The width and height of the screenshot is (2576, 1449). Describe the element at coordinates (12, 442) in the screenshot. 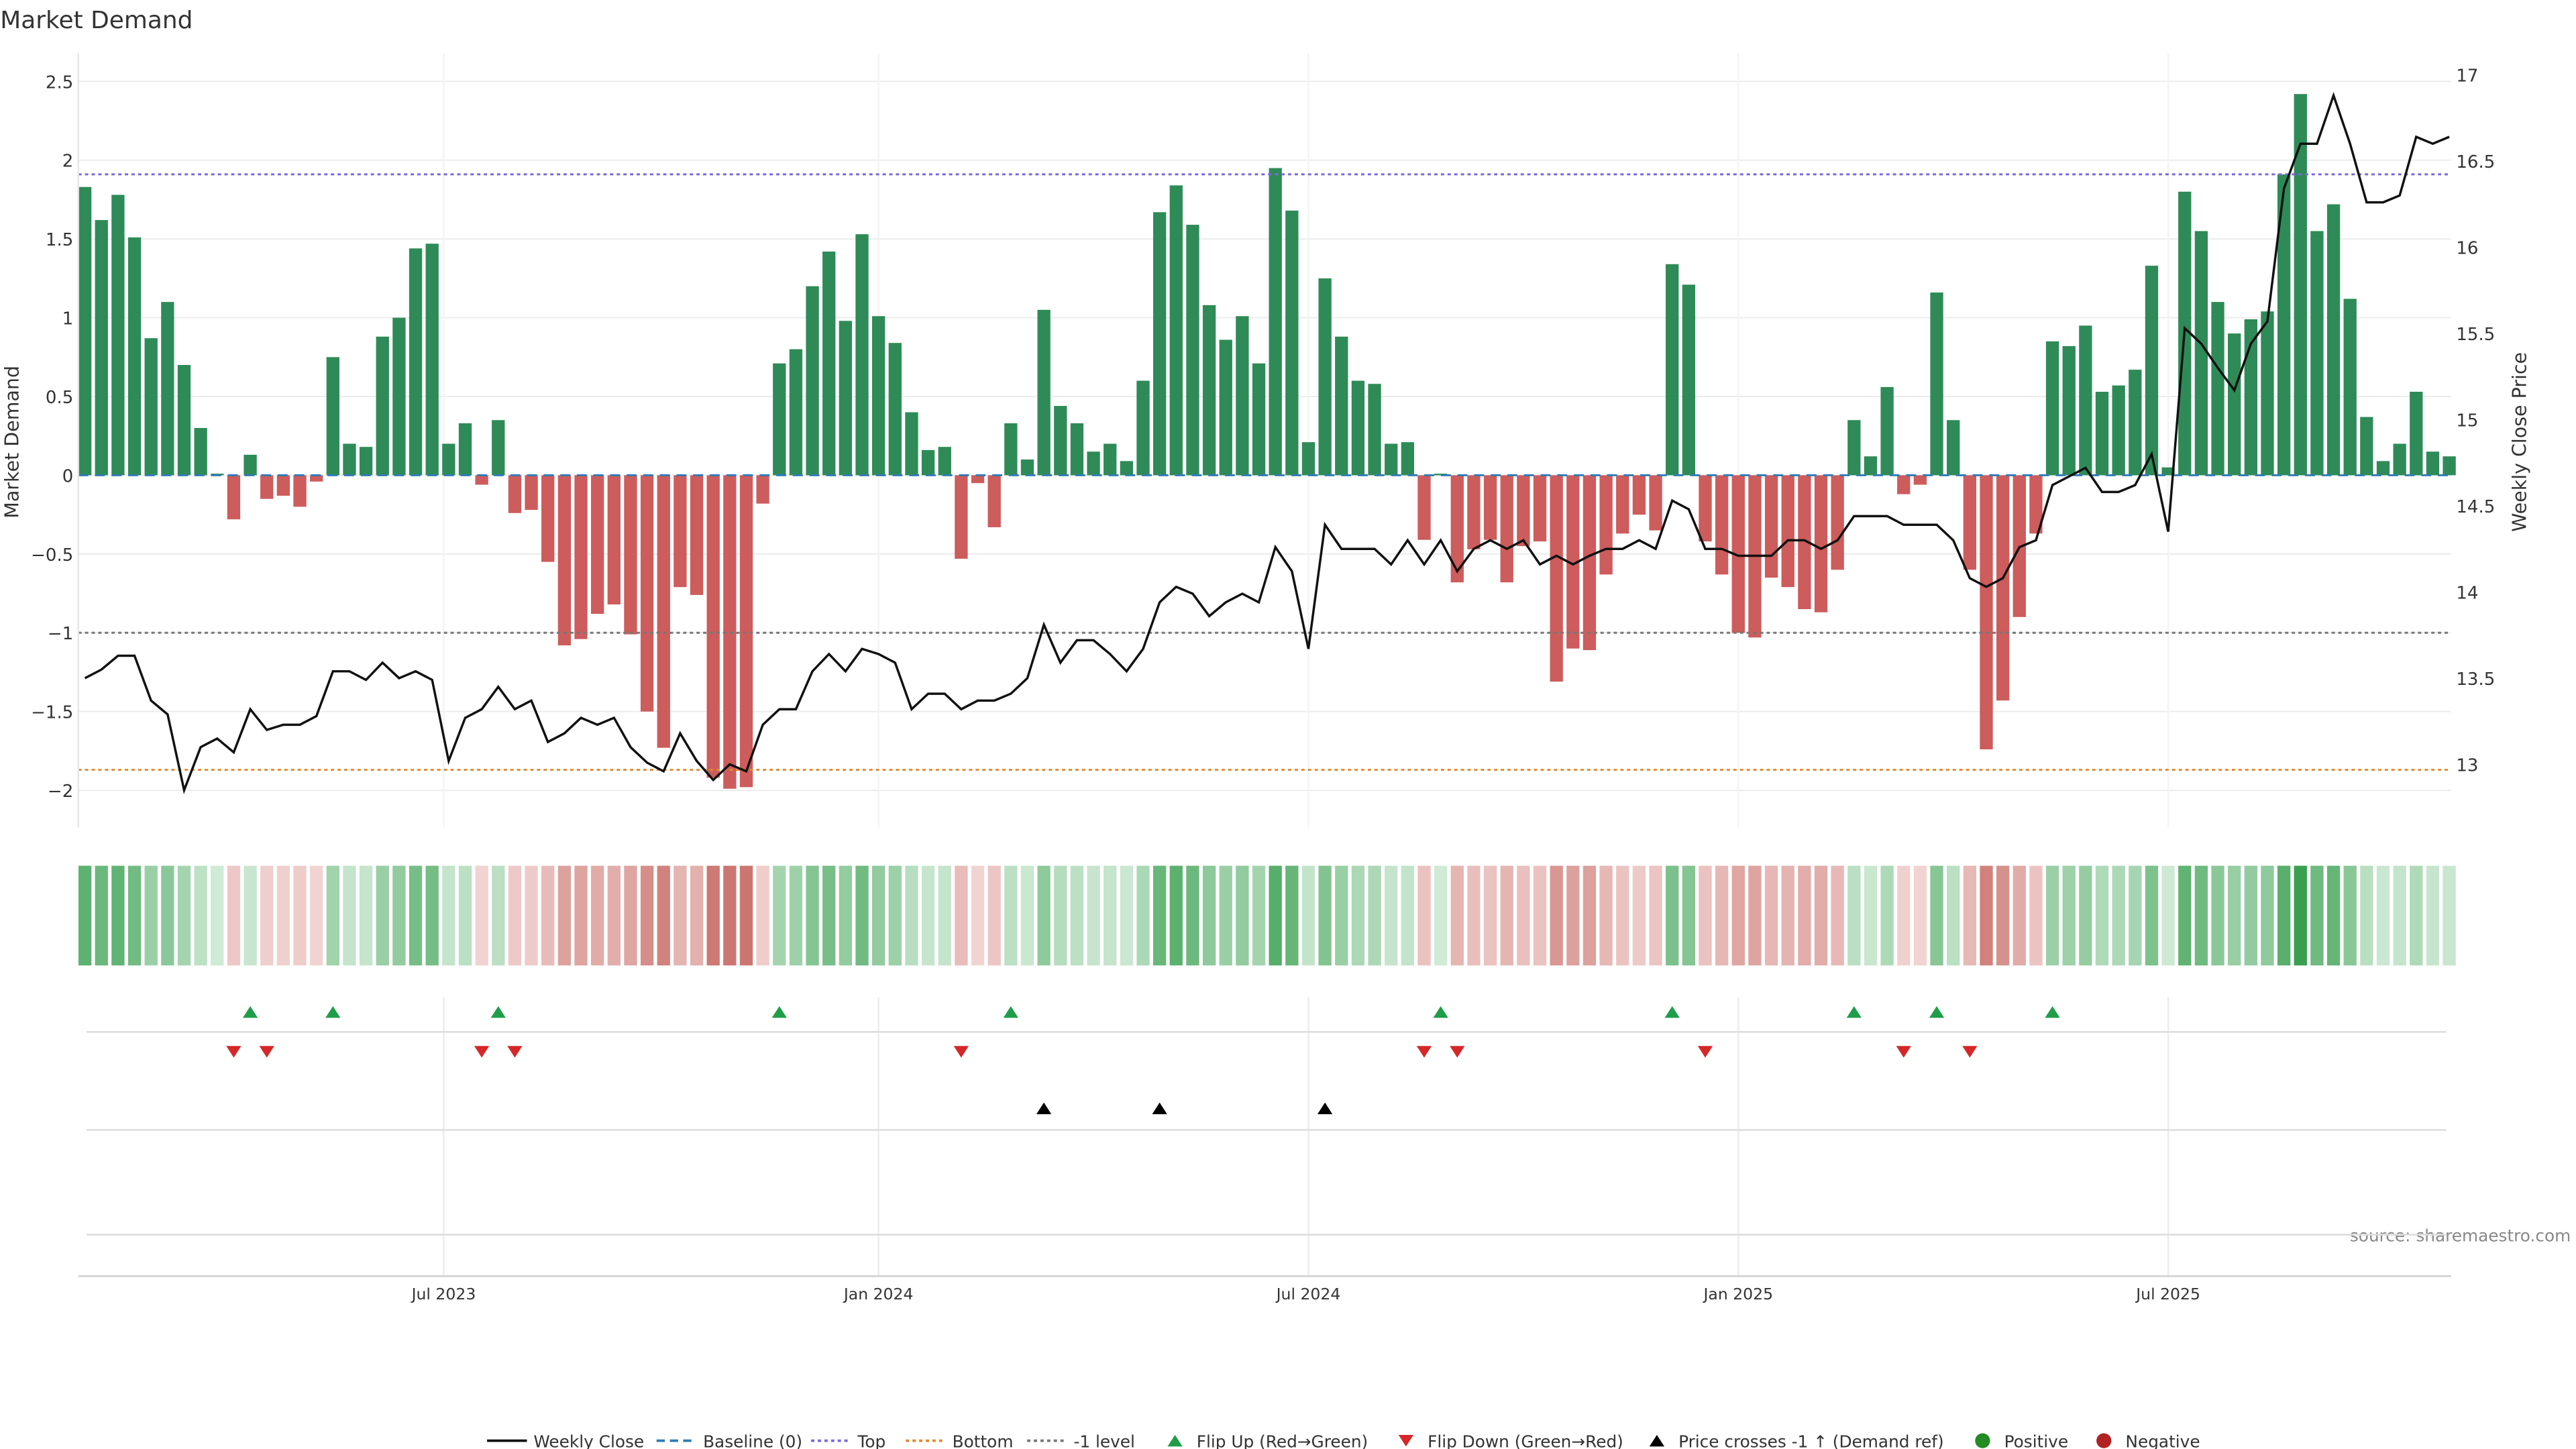

I see `y-axis-label: Market Demand` at that location.